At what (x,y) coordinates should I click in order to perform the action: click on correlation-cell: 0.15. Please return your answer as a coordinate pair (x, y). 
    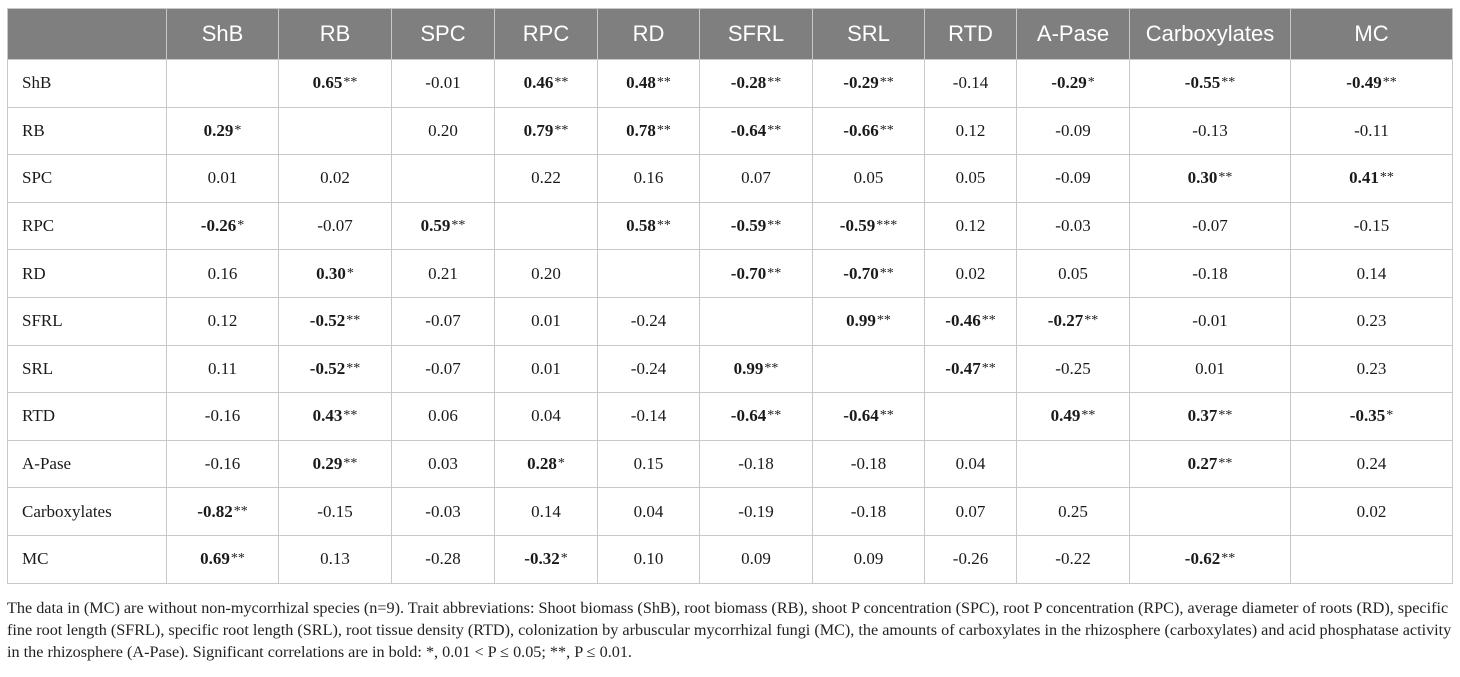
    Looking at the image, I should click on (648, 464).